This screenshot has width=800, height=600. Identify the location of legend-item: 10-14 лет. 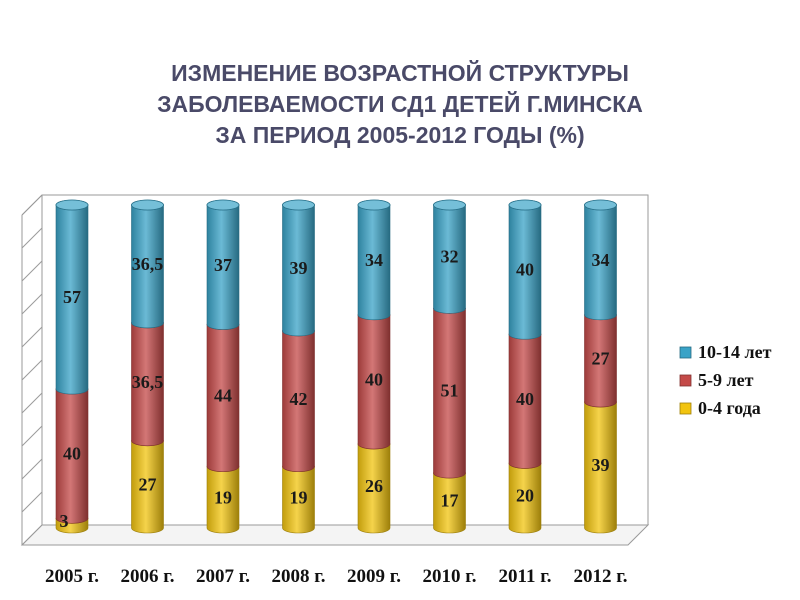
(725, 352).